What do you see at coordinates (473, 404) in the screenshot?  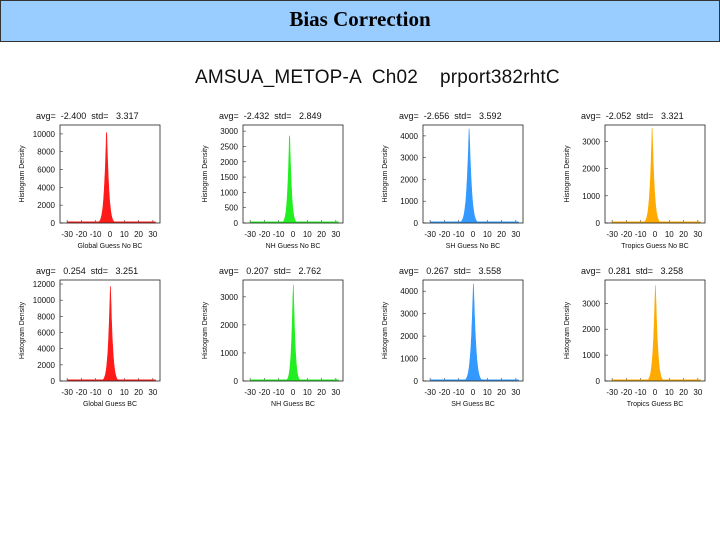 I see `x-axis-label: SH Guess BC` at bounding box center [473, 404].